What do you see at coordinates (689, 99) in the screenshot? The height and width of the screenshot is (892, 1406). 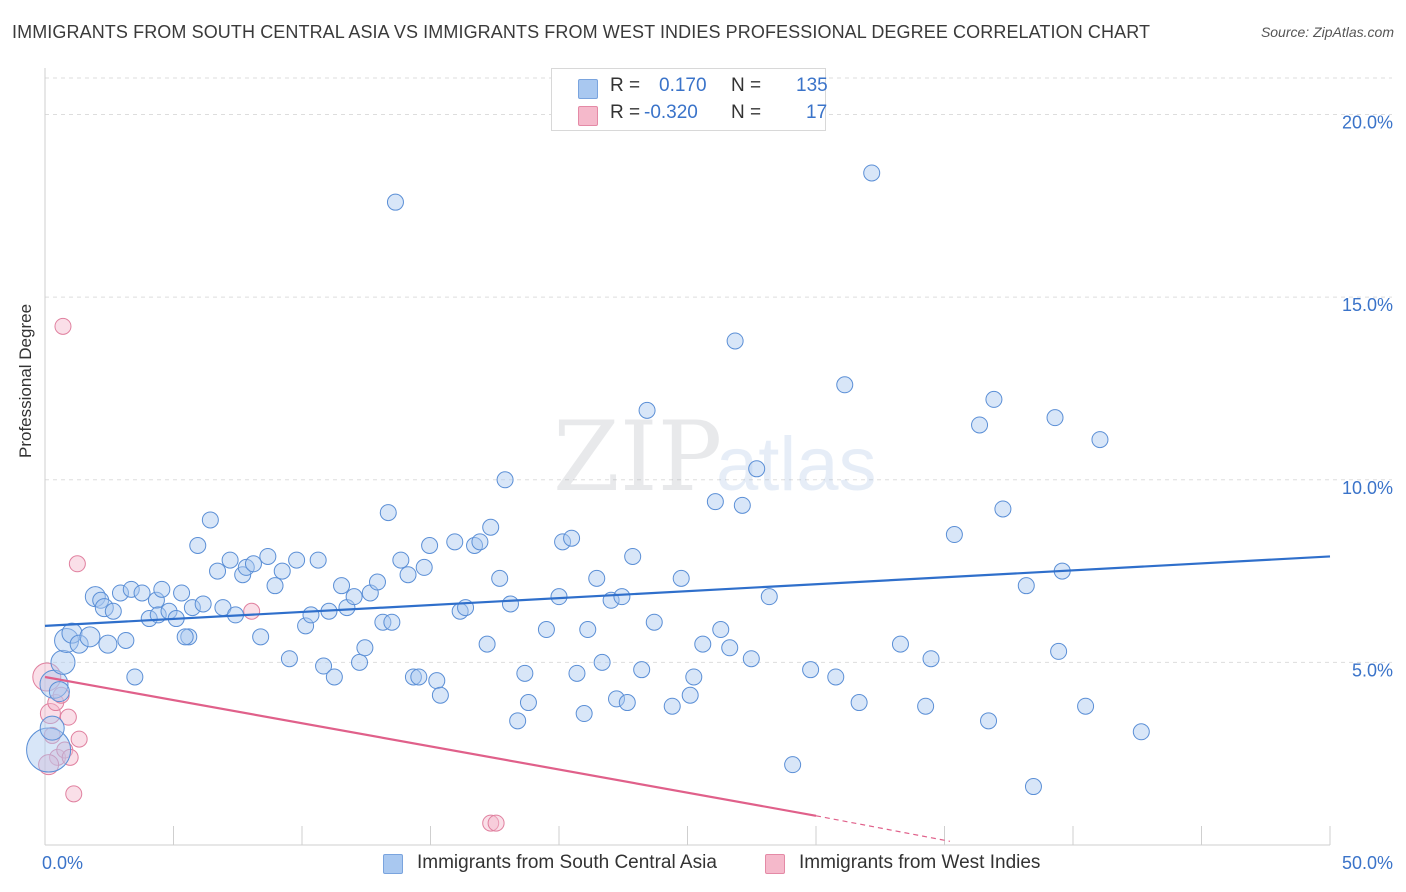 I see `correlation-legend: R = 0.170 N = 135 R = -0.320 N = 17` at bounding box center [689, 99].